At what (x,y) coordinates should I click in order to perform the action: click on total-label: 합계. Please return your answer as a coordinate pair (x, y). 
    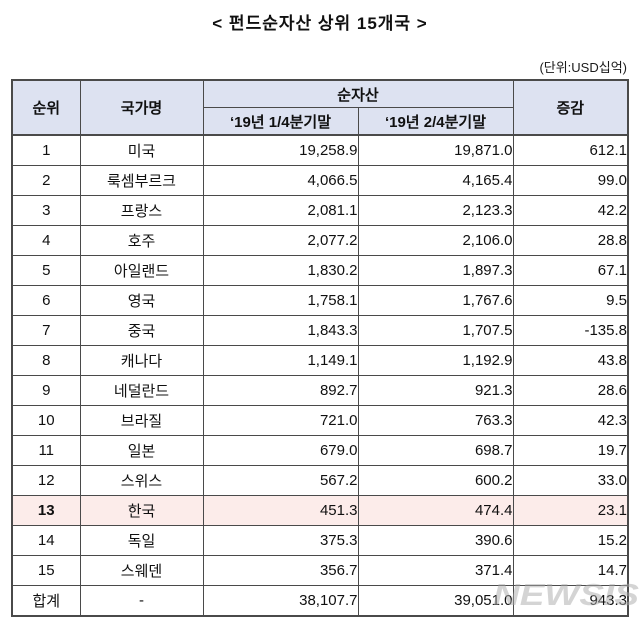
    Looking at the image, I should click on (46, 601).